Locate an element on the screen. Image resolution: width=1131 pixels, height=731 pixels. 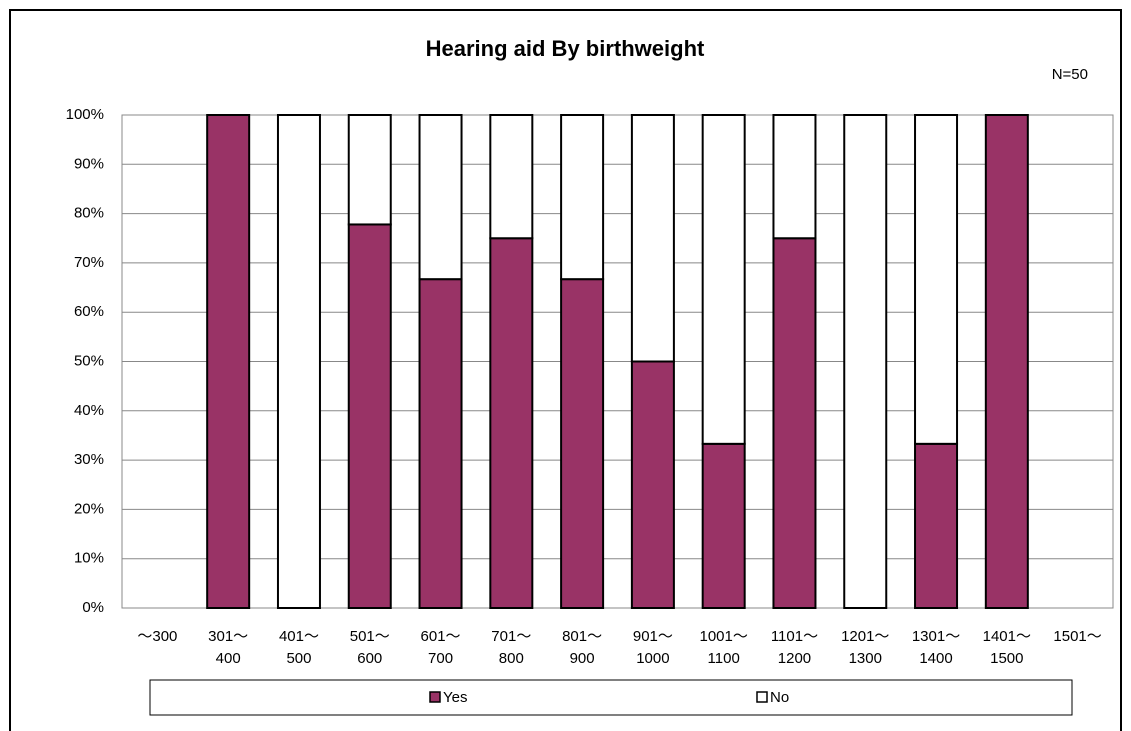
y-tick-label: 60% is located at coordinates (89, 311).